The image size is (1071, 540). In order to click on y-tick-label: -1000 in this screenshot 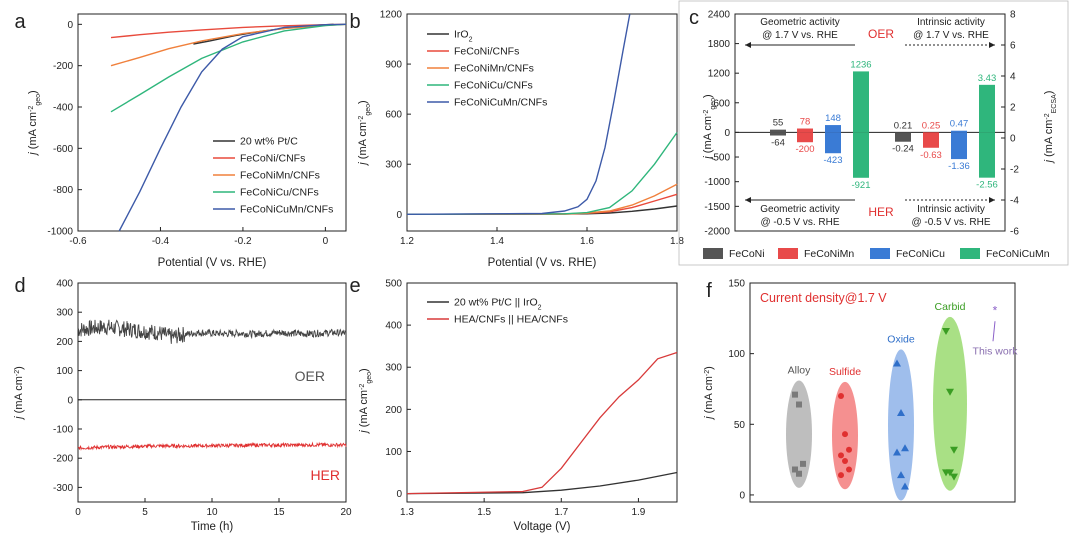, I will do `click(60, 232)`.